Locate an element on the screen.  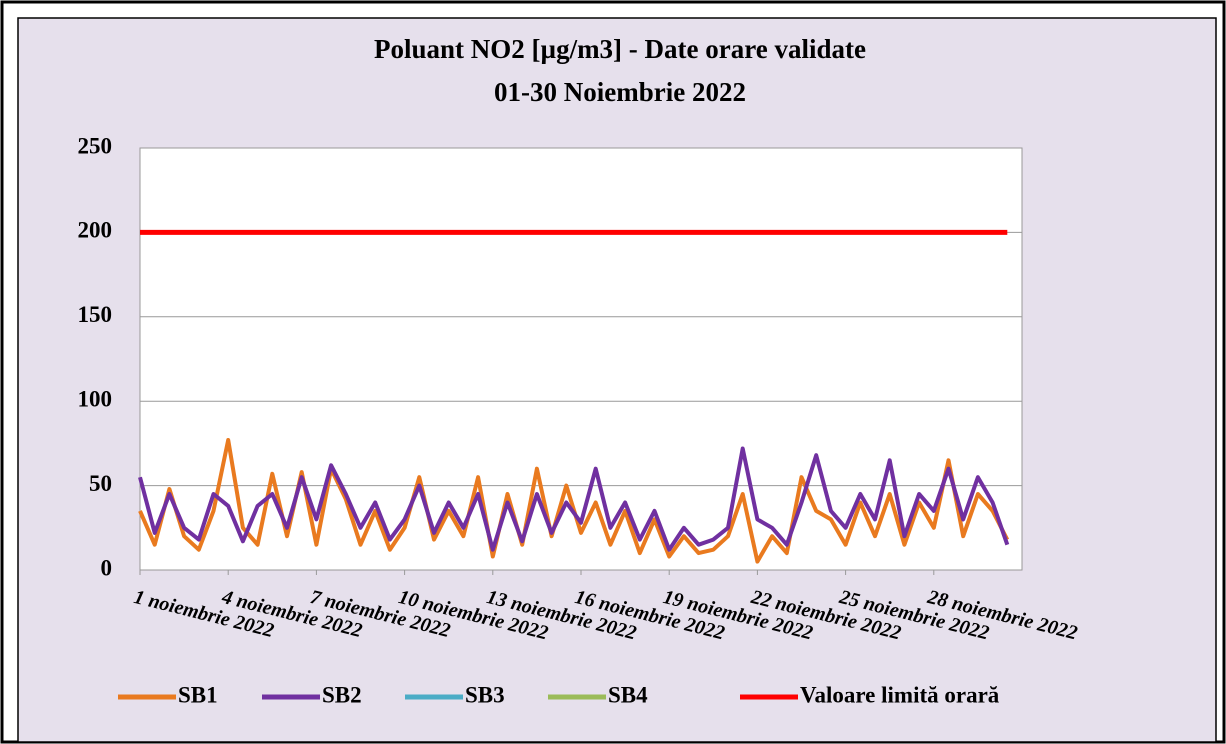
chart-subtitle: 01-30 Noiembrie 2022 is located at coordinates (620, 92).